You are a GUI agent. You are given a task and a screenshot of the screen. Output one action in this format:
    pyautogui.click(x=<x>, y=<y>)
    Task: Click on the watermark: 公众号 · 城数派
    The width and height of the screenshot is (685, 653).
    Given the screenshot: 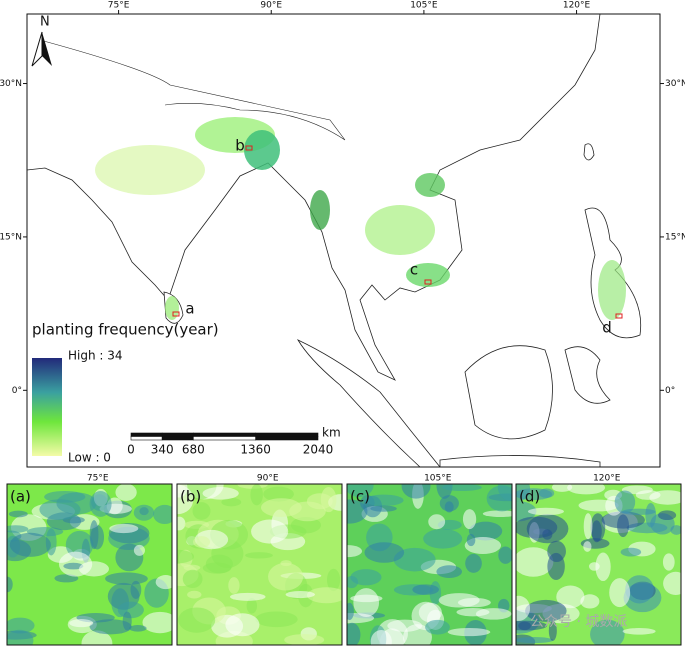 What is the action you would take?
    pyautogui.click(x=578, y=622)
    